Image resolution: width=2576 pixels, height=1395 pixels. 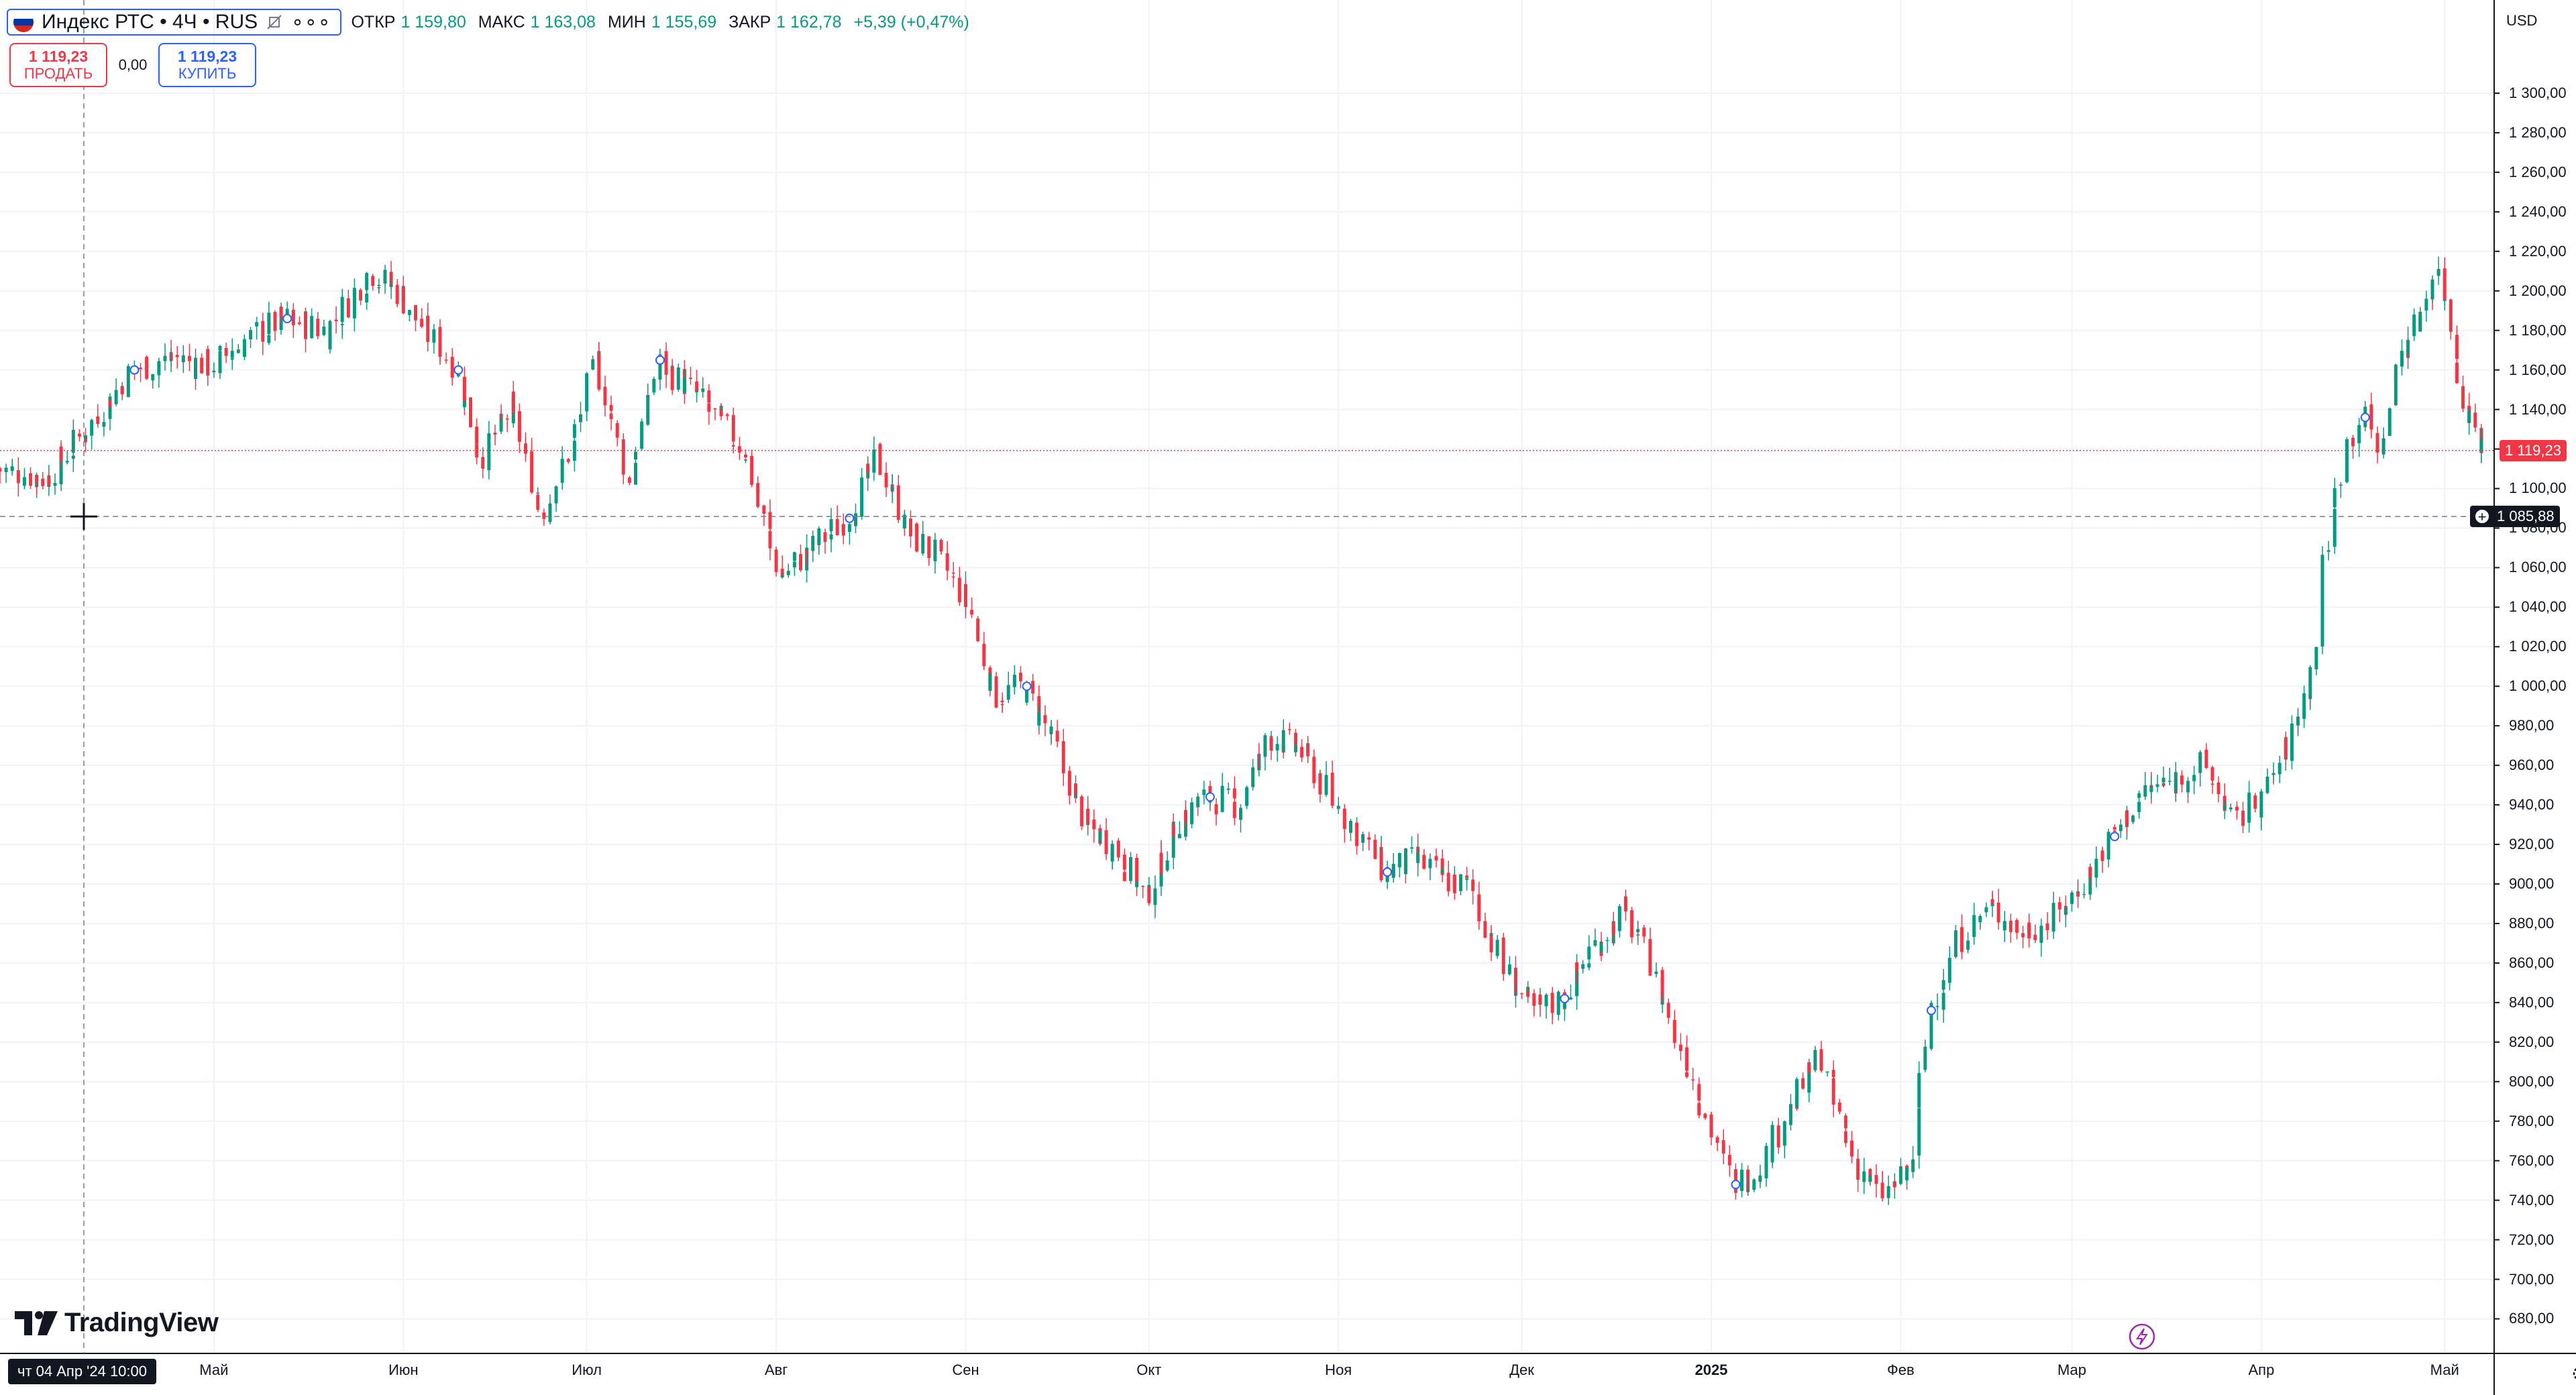 I want to click on hide-series-icon, so click(x=274, y=22).